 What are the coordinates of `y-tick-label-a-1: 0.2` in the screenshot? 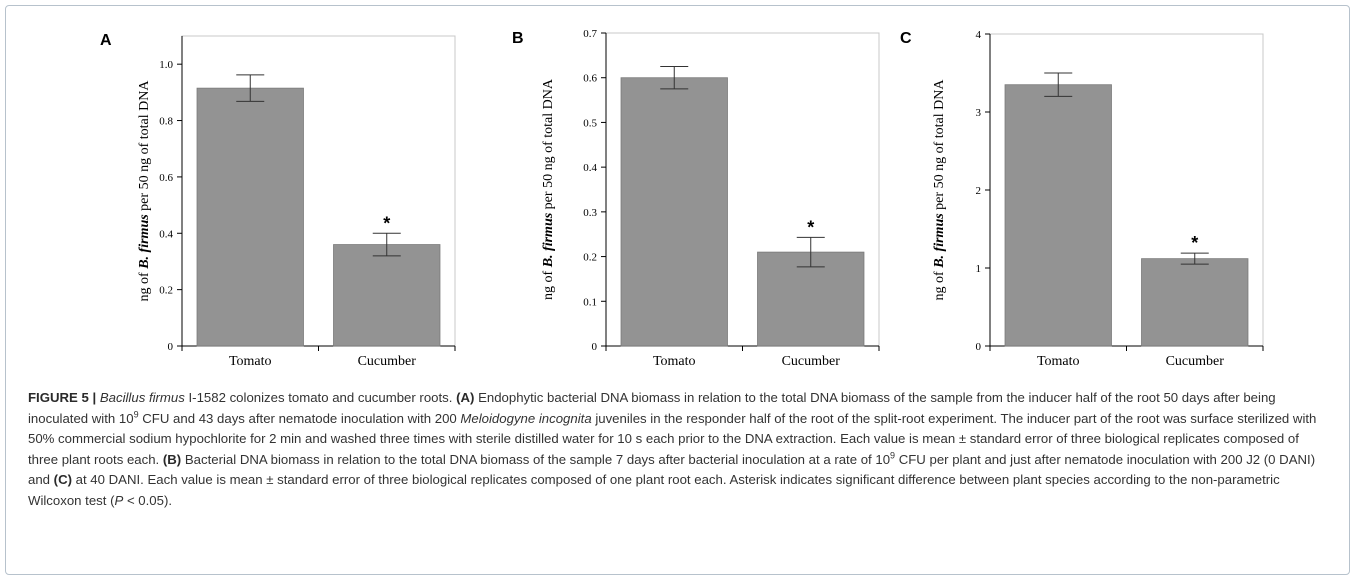 It's located at (166, 291).